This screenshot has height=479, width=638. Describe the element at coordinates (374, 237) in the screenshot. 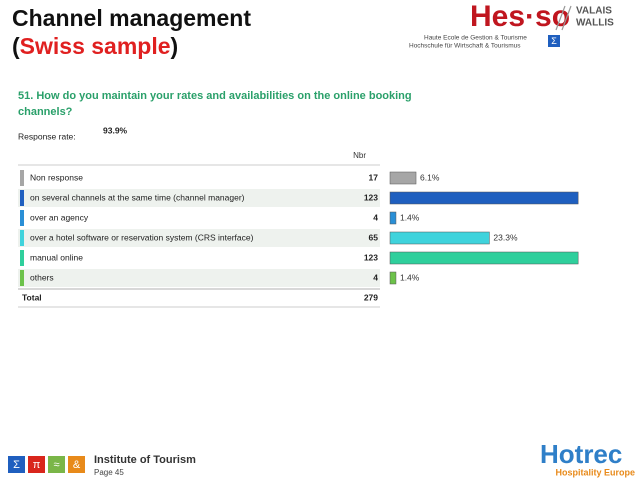

I see `count: 65` at that location.